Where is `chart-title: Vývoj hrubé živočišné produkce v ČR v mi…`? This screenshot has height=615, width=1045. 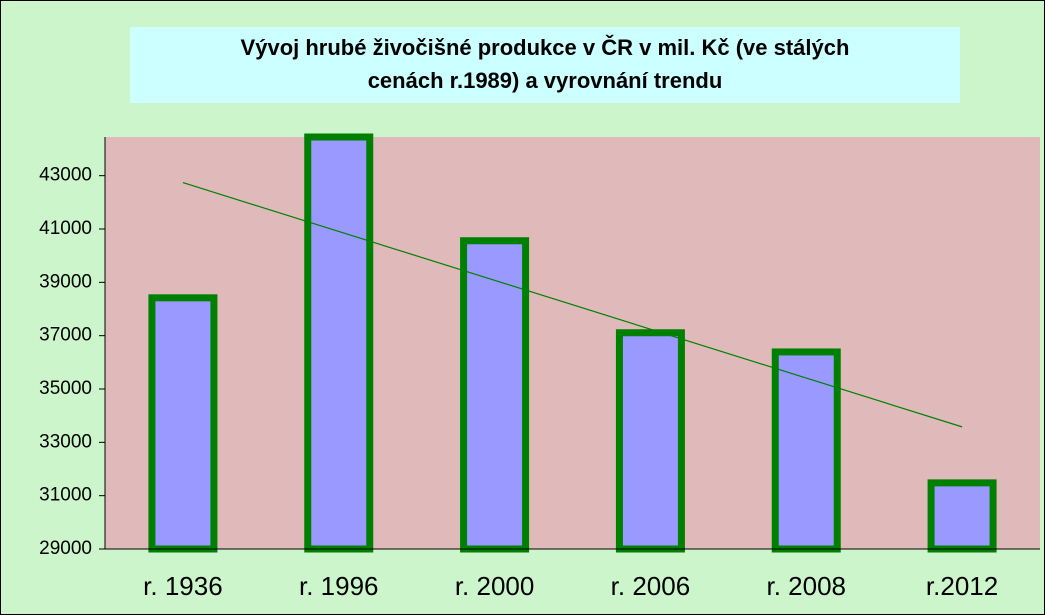 chart-title: Vývoj hrubé živočišné produkce v ČR v mi… is located at coordinates (545, 47).